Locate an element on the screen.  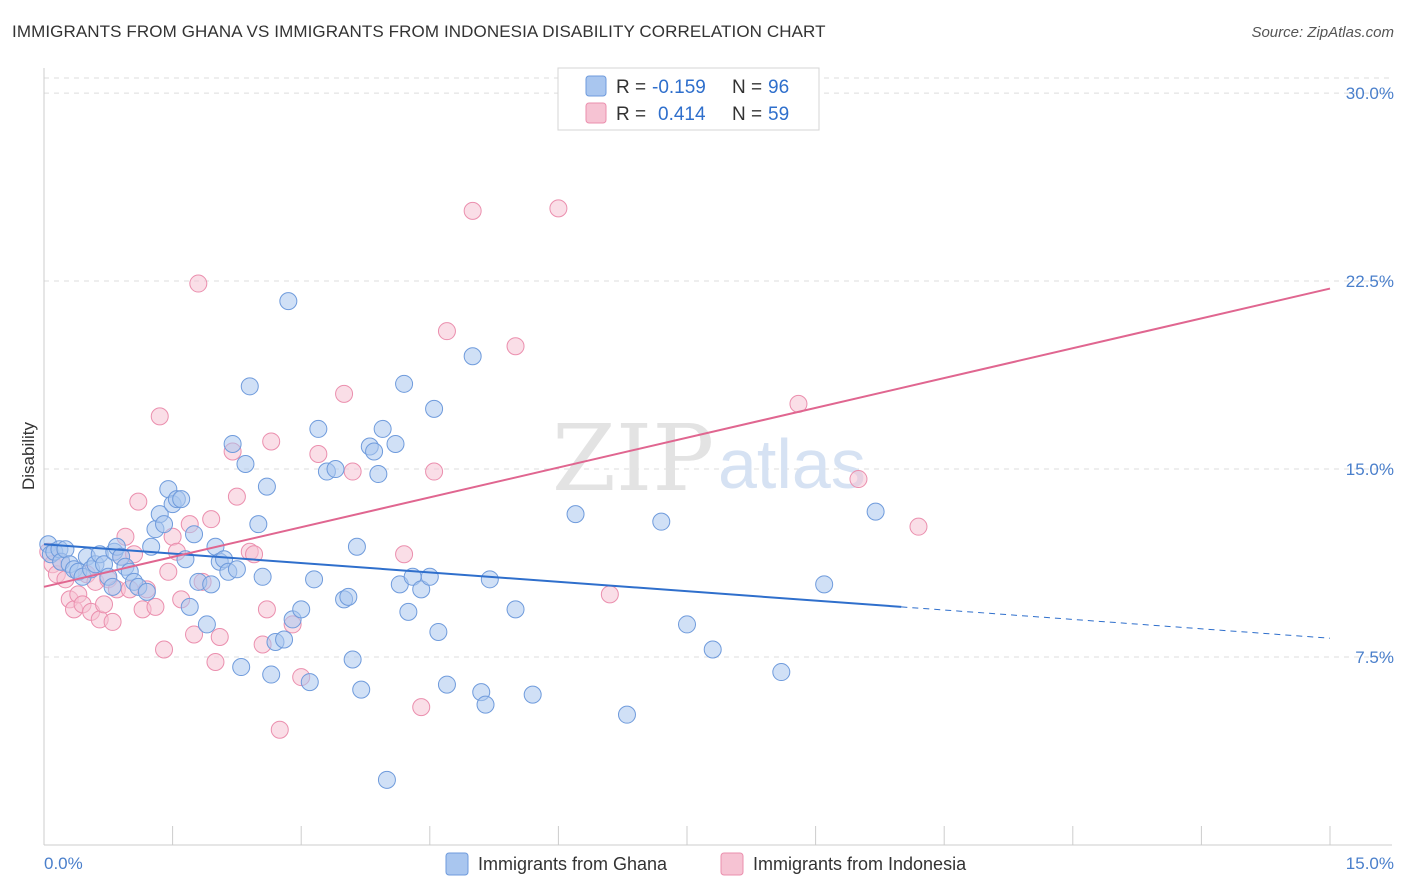
legend-swatch-ghana is located at coordinates (596, 86).